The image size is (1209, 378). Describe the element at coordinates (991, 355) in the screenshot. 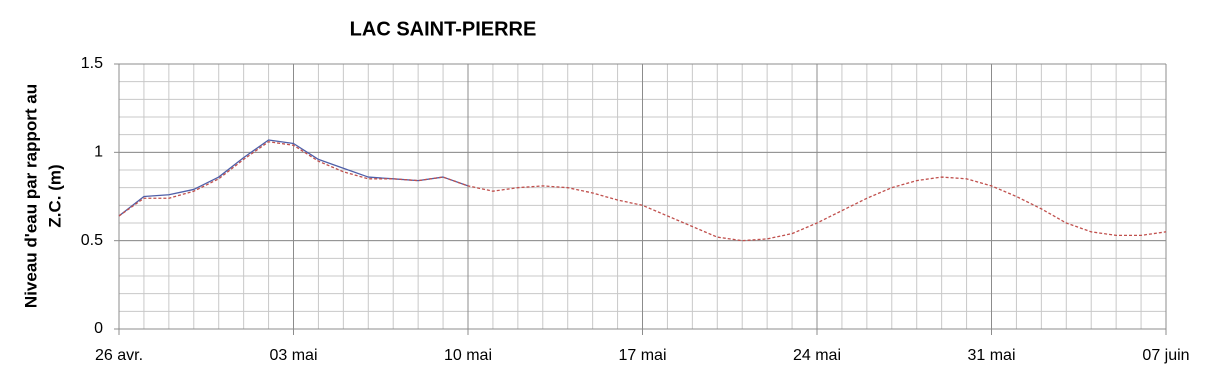

I see `x-tick-label: 31 mai` at that location.